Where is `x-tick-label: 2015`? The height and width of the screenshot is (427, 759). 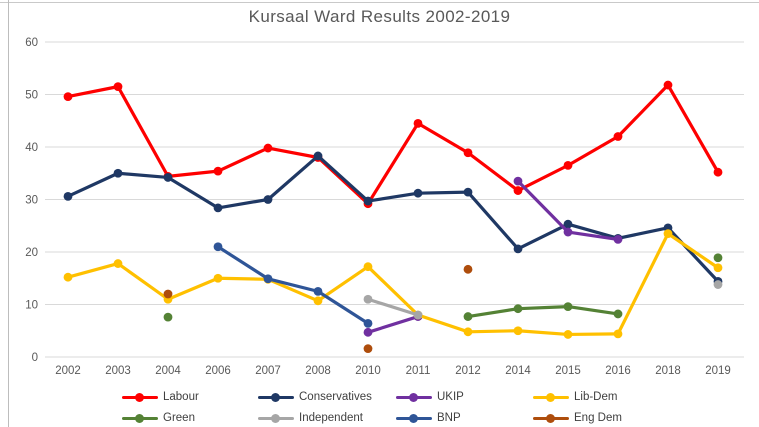 x-tick-label: 2015 is located at coordinates (568, 371).